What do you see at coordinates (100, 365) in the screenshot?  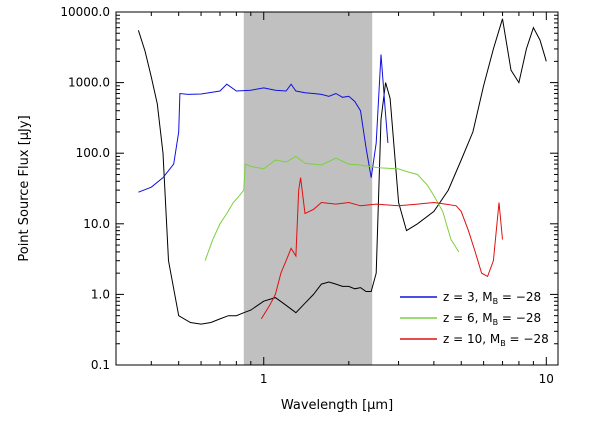 I see `y-tick-label: 0.1` at bounding box center [100, 365].